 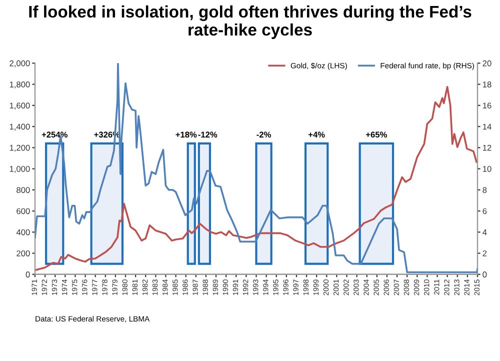 What do you see at coordinates (484, 275) in the screenshot?
I see `y2-tick-label: 0` at bounding box center [484, 275].